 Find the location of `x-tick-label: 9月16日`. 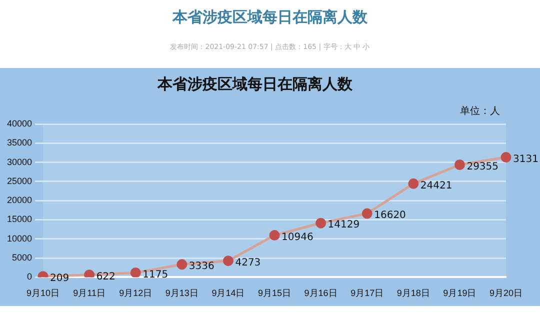

x-tick-label: 9月16日 is located at coordinates (321, 293).